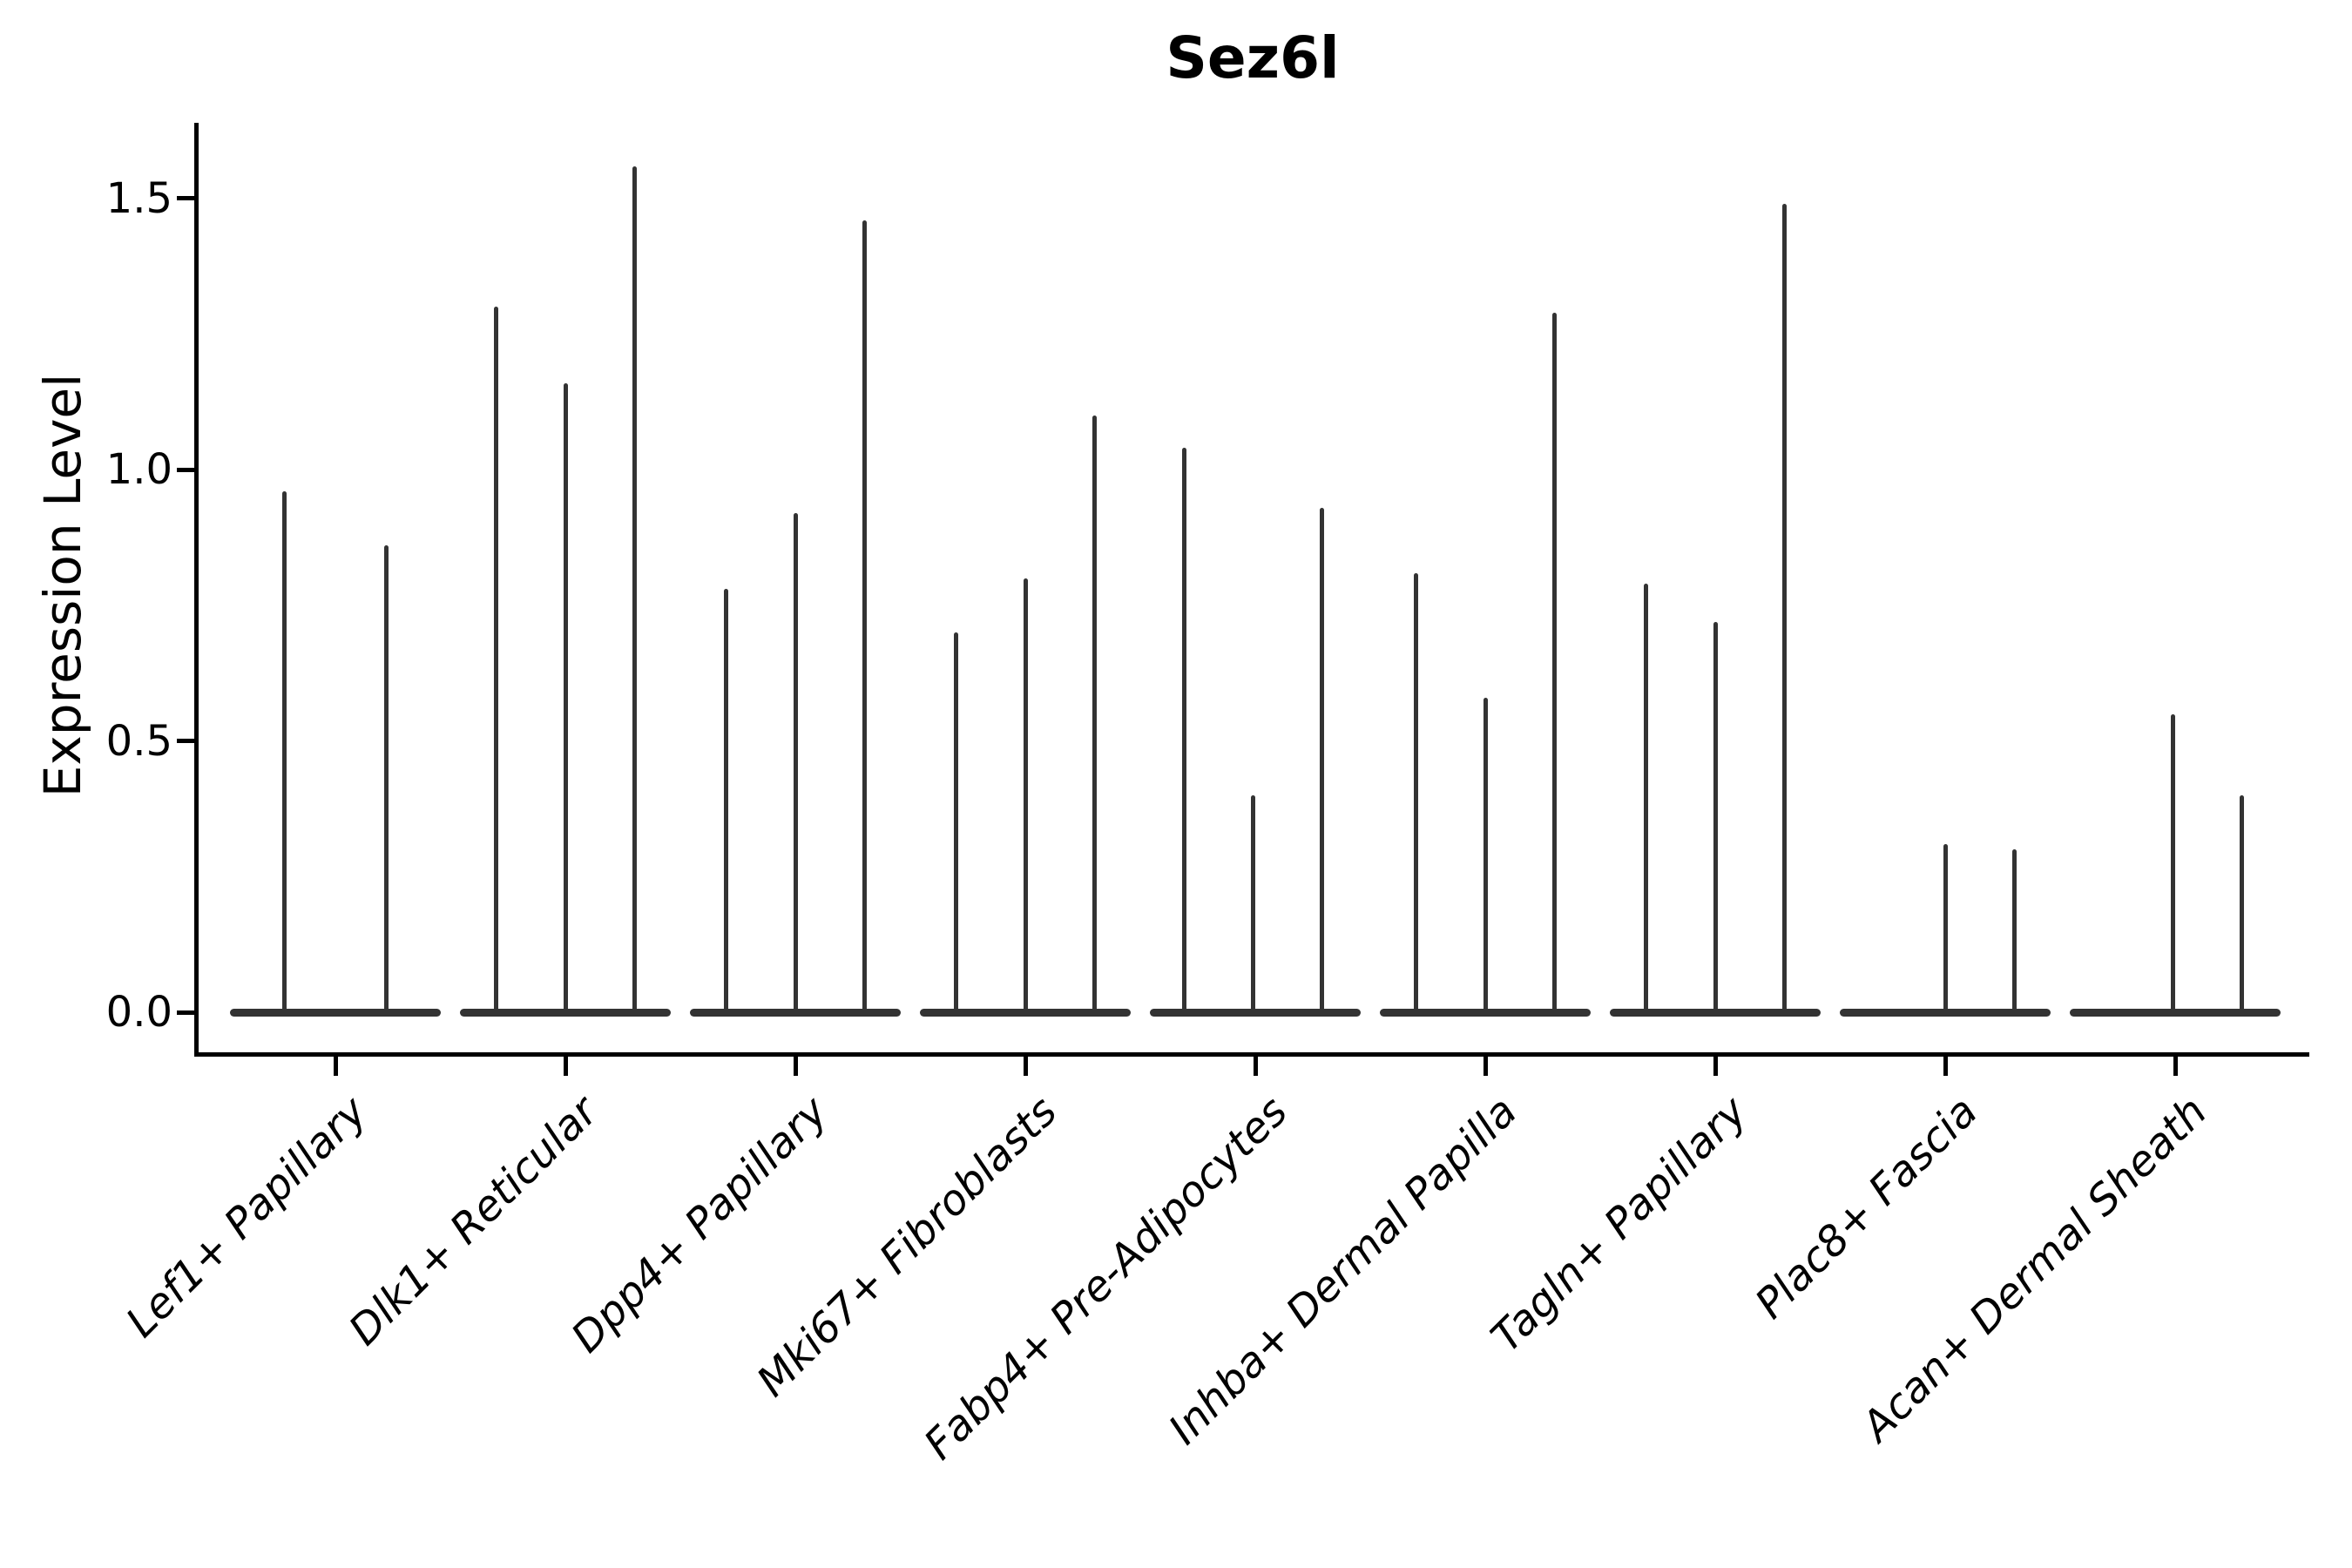 The width and height of the screenshot is (2352, 1568). What do you see at coordinates (138, 470) in the screenshot?
I see `y-tick-label: 1.0` at bounding box center [138, 470].